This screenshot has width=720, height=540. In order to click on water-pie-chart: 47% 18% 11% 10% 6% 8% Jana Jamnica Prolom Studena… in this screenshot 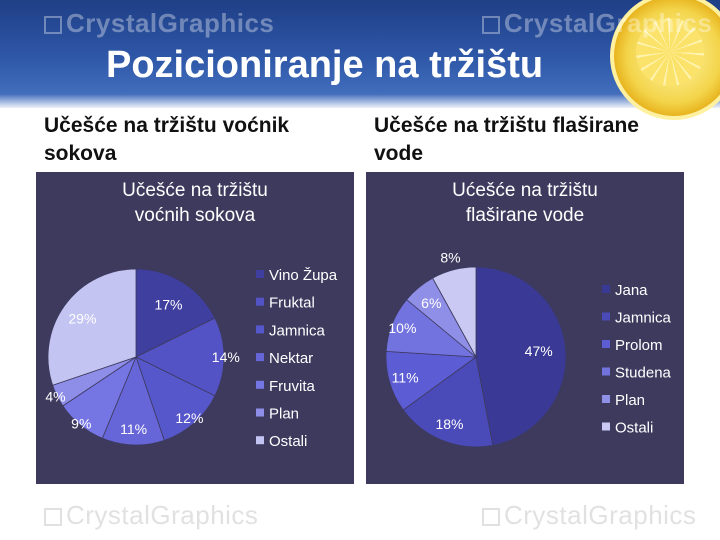, I will do `click(528, 349)`.